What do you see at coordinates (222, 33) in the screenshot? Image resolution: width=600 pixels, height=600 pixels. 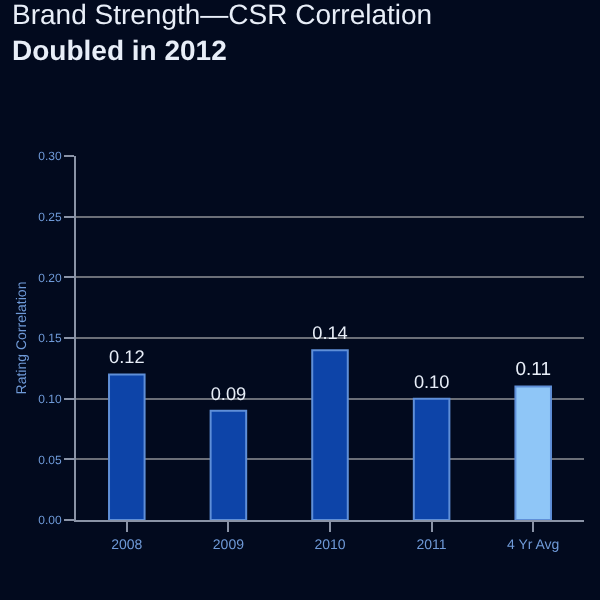 I see `chart-title: Brand Strength—CSR Correlation Doubled in 2012` at bounding box center [222, 33].